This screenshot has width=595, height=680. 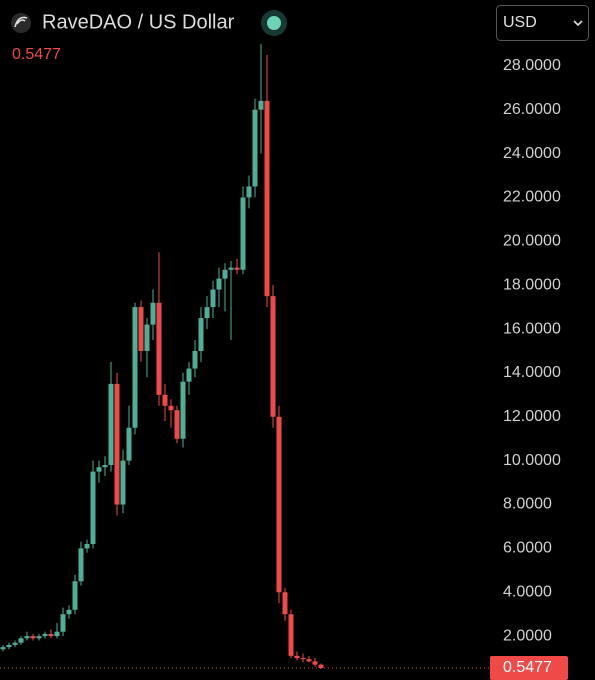 I want to click on currency-select, so click(x=542, y=23).